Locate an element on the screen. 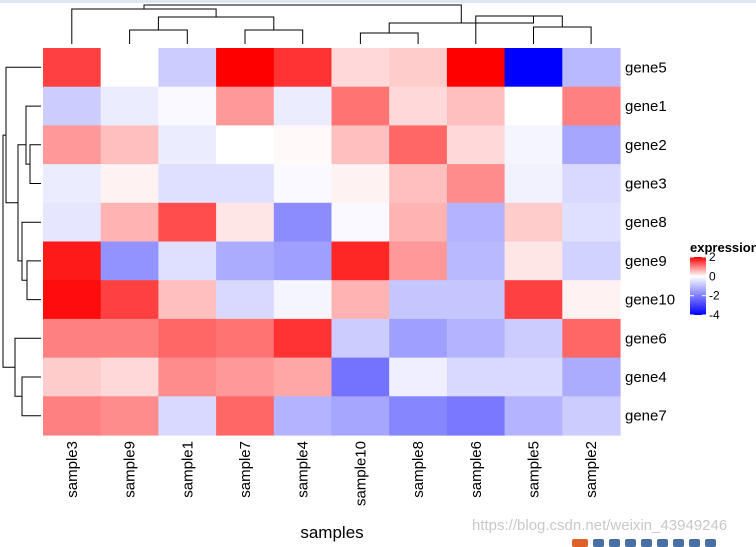 The height and width of the screenshot is (547, 756). row-label: gene4 is located at coordinates (646, 377).